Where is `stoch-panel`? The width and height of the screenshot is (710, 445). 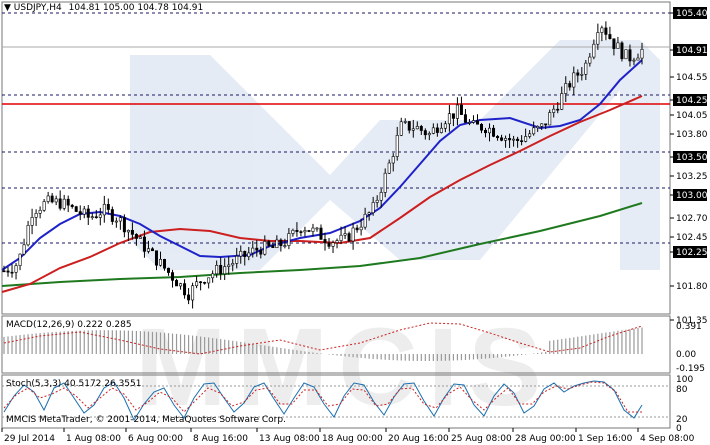
stoch-panel is located at coordinates (336, 401).